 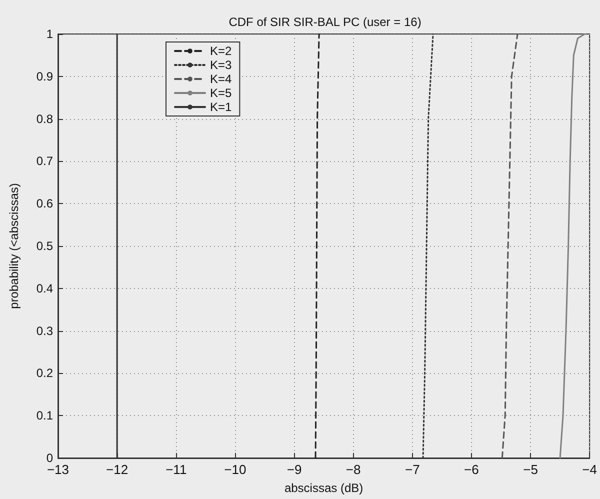 I want to click on y-tick-label: 0.4, so click(x=45, y=288).